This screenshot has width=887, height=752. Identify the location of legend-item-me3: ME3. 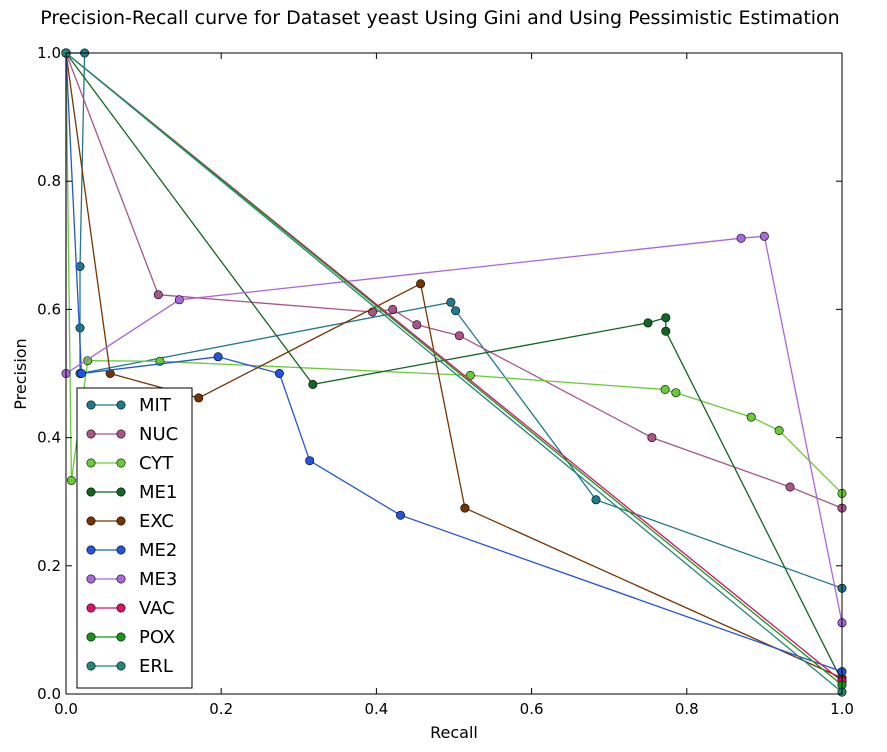
(131, 579).